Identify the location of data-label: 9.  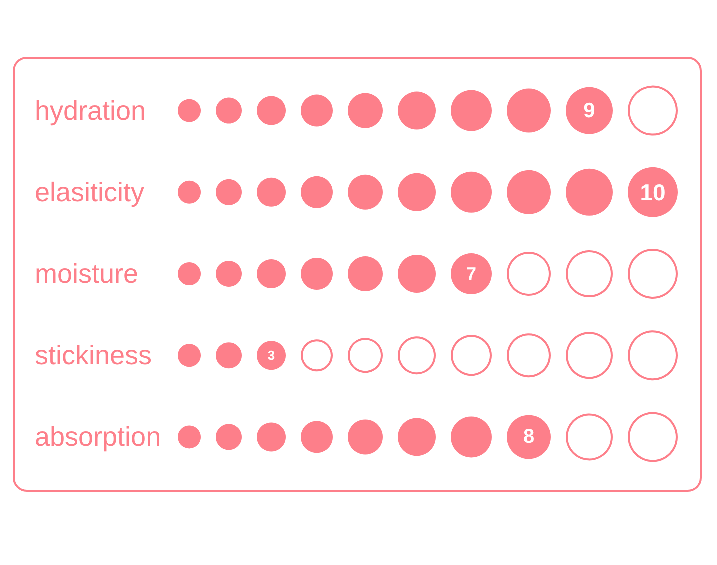
(590, 110).